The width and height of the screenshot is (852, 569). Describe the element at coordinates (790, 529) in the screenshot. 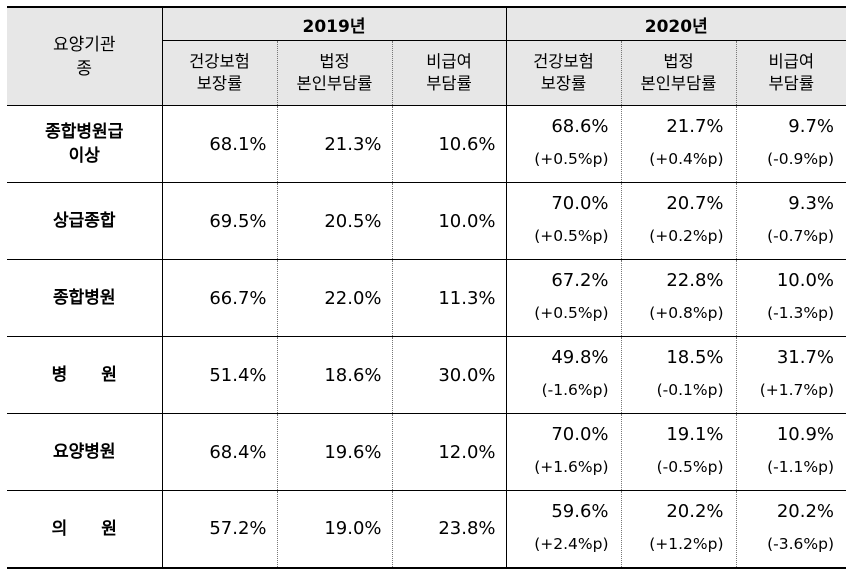

I see `cell-2020: 20.2% (-3.6%p)` at that location.